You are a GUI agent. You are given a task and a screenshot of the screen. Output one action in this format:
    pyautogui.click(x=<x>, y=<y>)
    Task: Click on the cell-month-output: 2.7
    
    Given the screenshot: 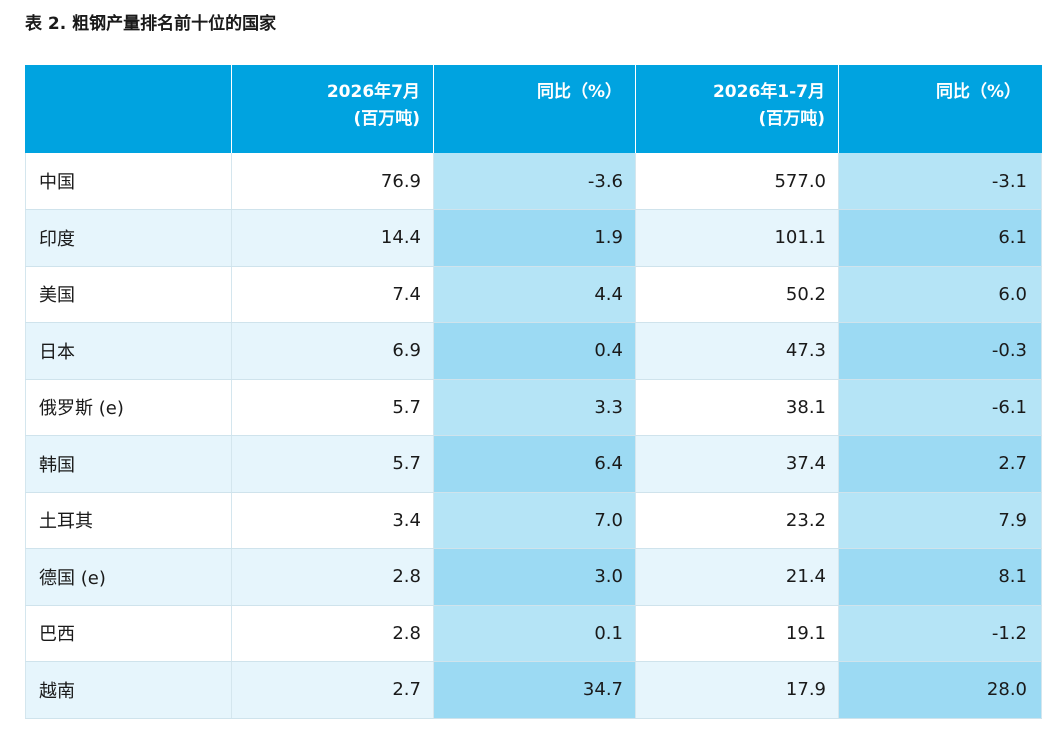 What is the action you would take?
    pyautogui.click(x=332, y=690)
    